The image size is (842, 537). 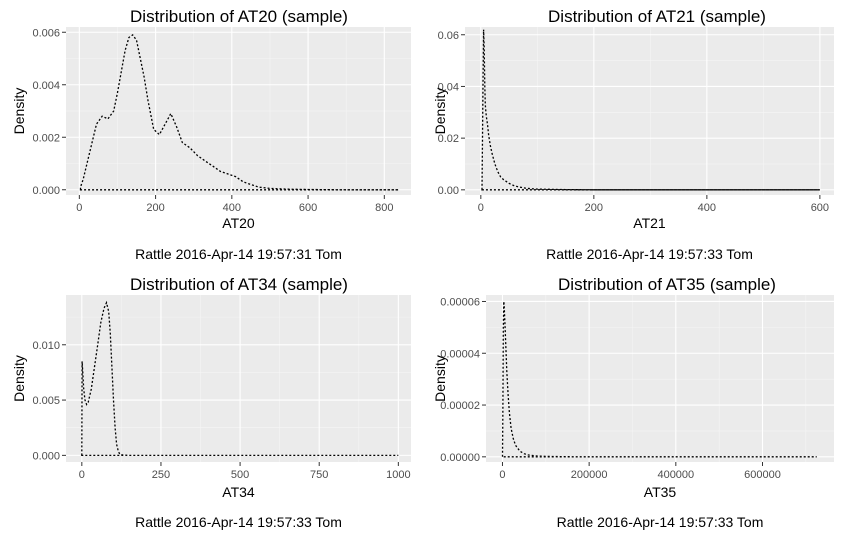 What do you see at coordinates (660, 492) in the screenshot?
I see `x-axis-label: AT35` at bounding box center [660, 492].